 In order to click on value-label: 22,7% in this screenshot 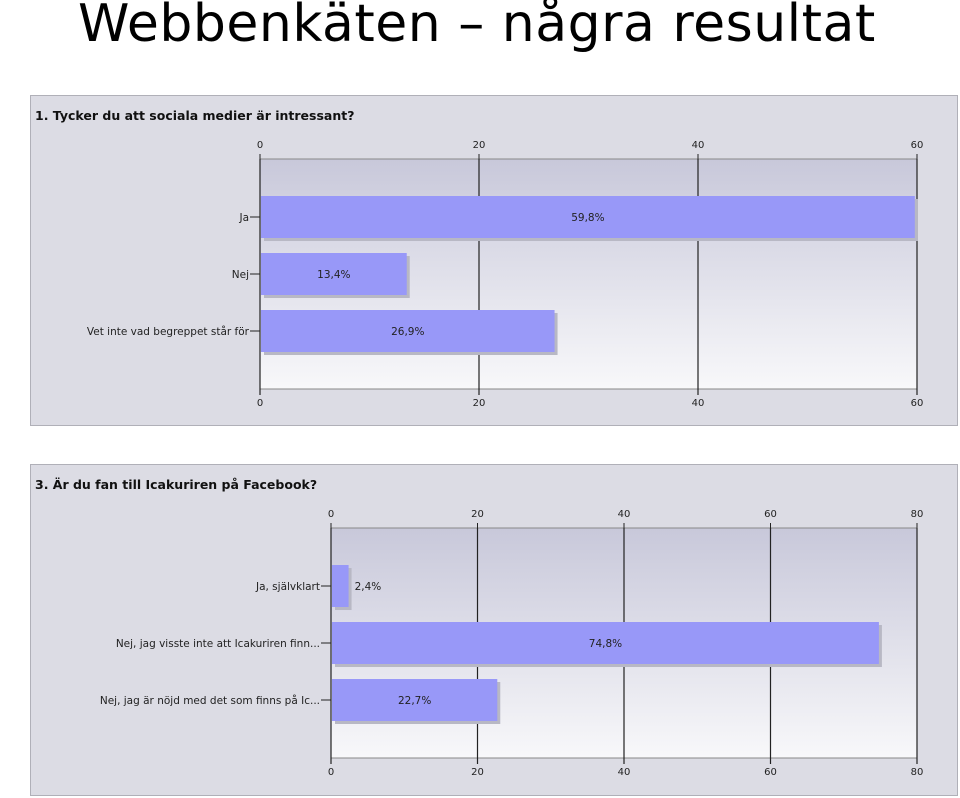, I will do `click(414, 701)`.